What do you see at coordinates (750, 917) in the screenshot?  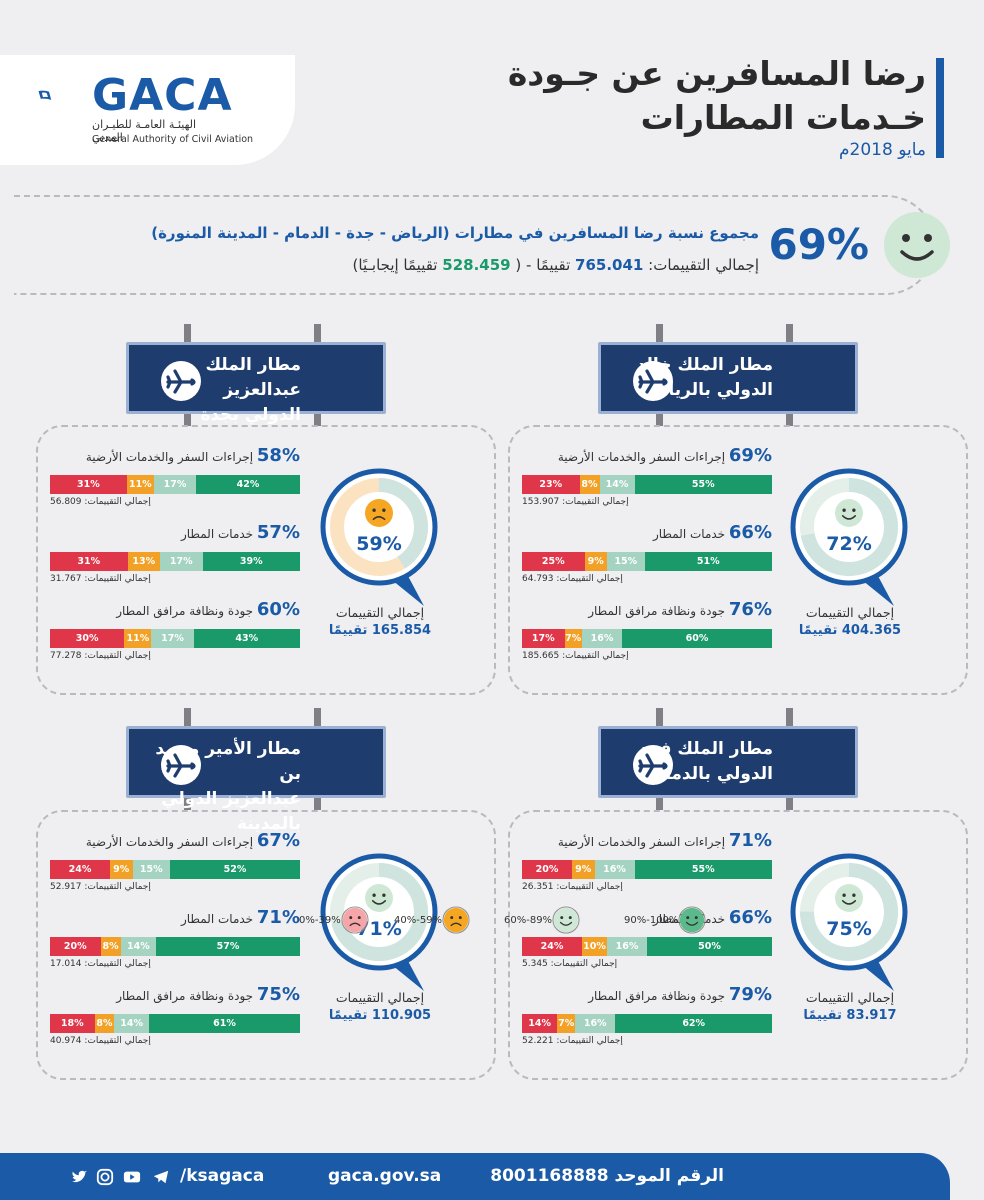 I see `metric-percent: 66%` at bounding box center [750, 917].